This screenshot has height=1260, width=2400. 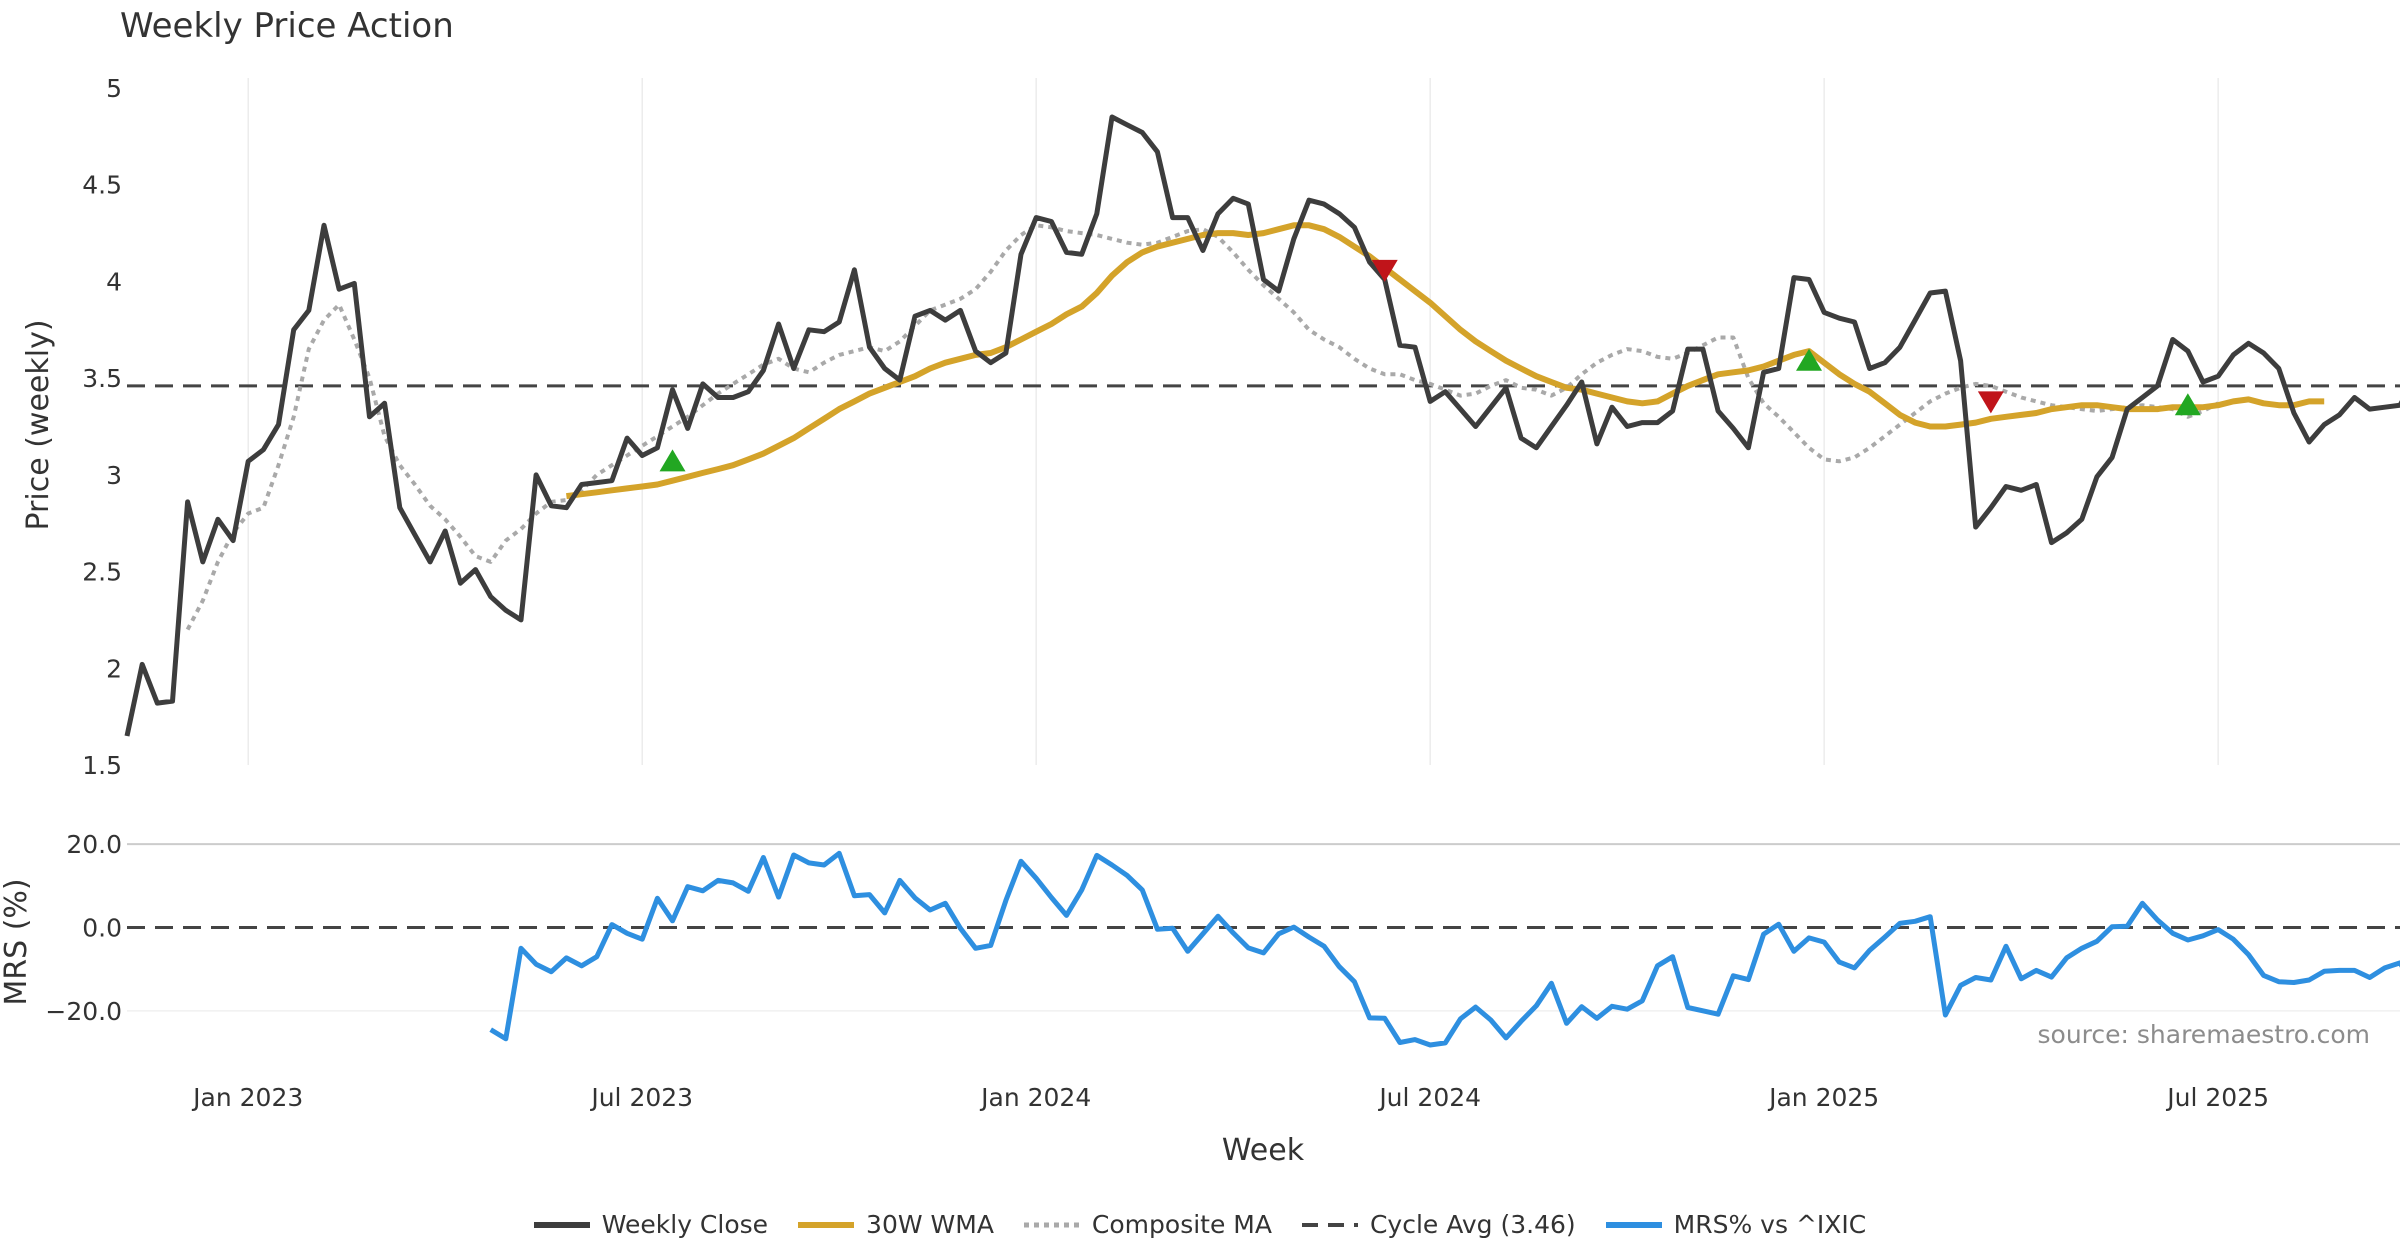 What do you see at coordinates (102, 928) in the screenshot?
I see `mrs-y-tick-label: 0.0` at bounding box center [102, 928].